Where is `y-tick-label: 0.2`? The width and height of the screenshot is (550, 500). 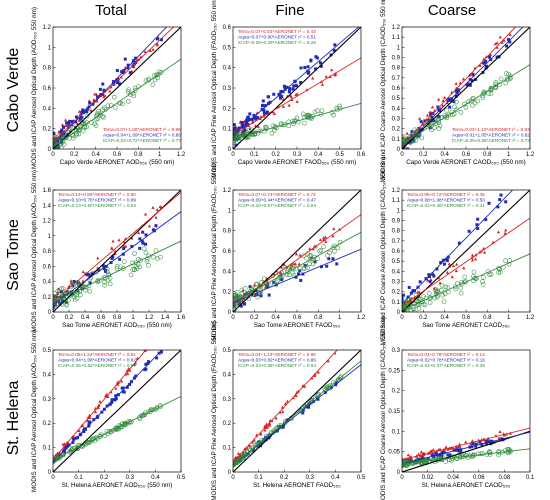 y-tick-label: 0.2 is located at coordinates (227, 424).